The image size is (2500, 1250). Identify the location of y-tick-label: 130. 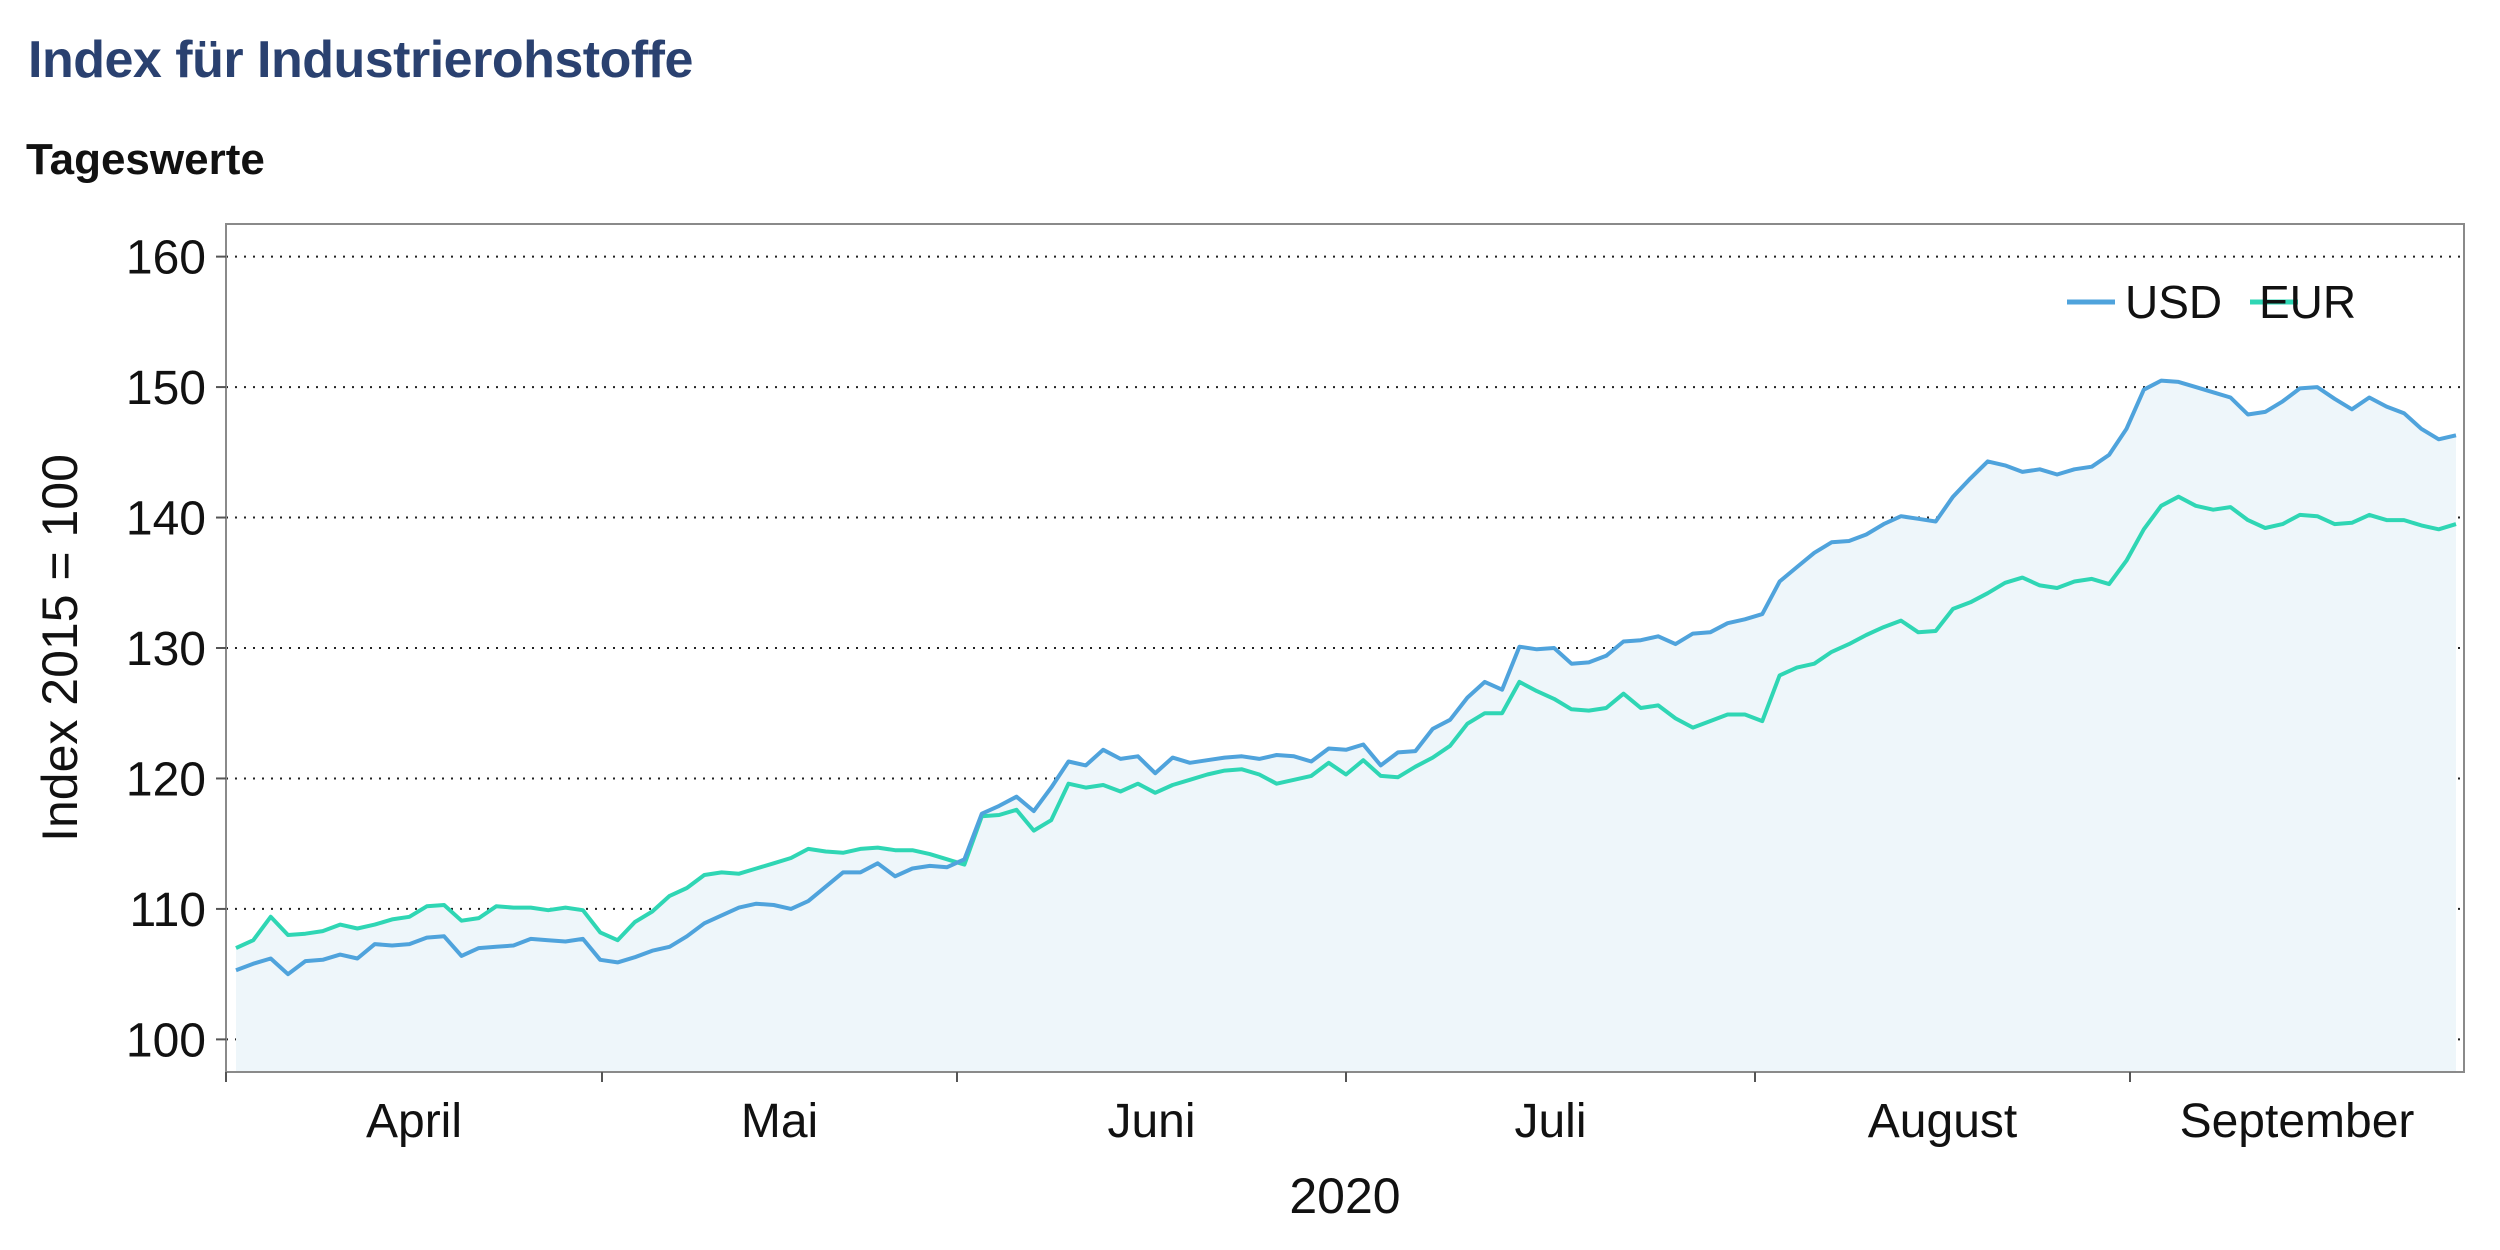
(166, 649).